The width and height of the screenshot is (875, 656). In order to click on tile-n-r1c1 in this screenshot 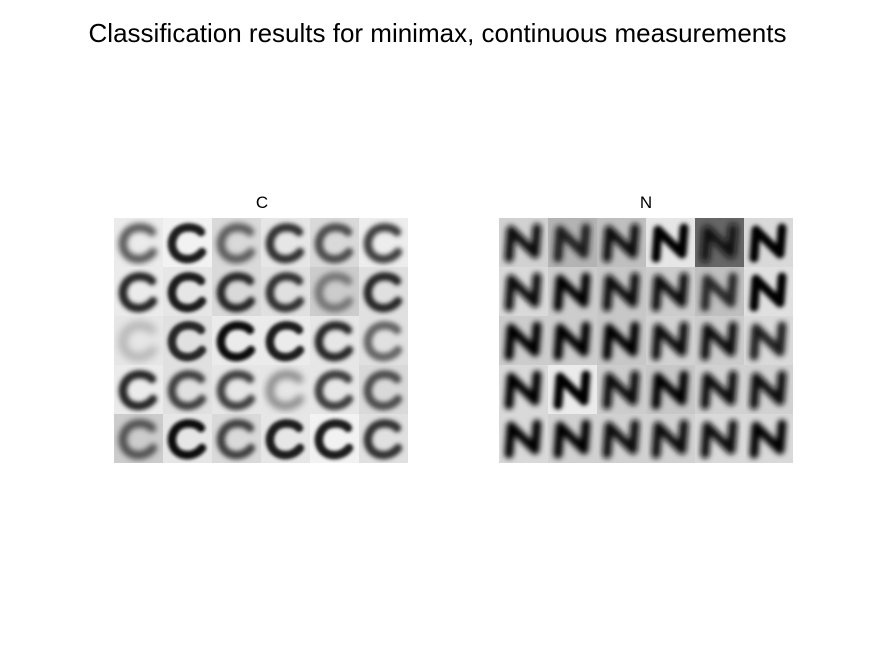, I will do `click(523, 242)`.